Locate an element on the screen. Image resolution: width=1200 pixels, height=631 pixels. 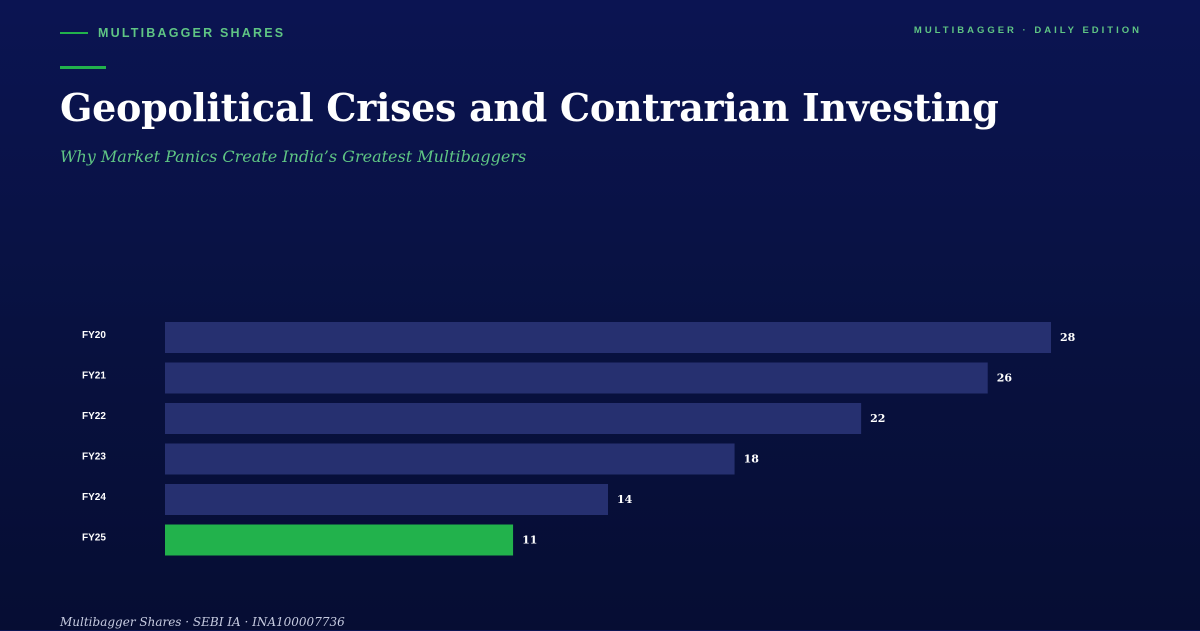
bar-fy20 is located at coordinates (608, 337).